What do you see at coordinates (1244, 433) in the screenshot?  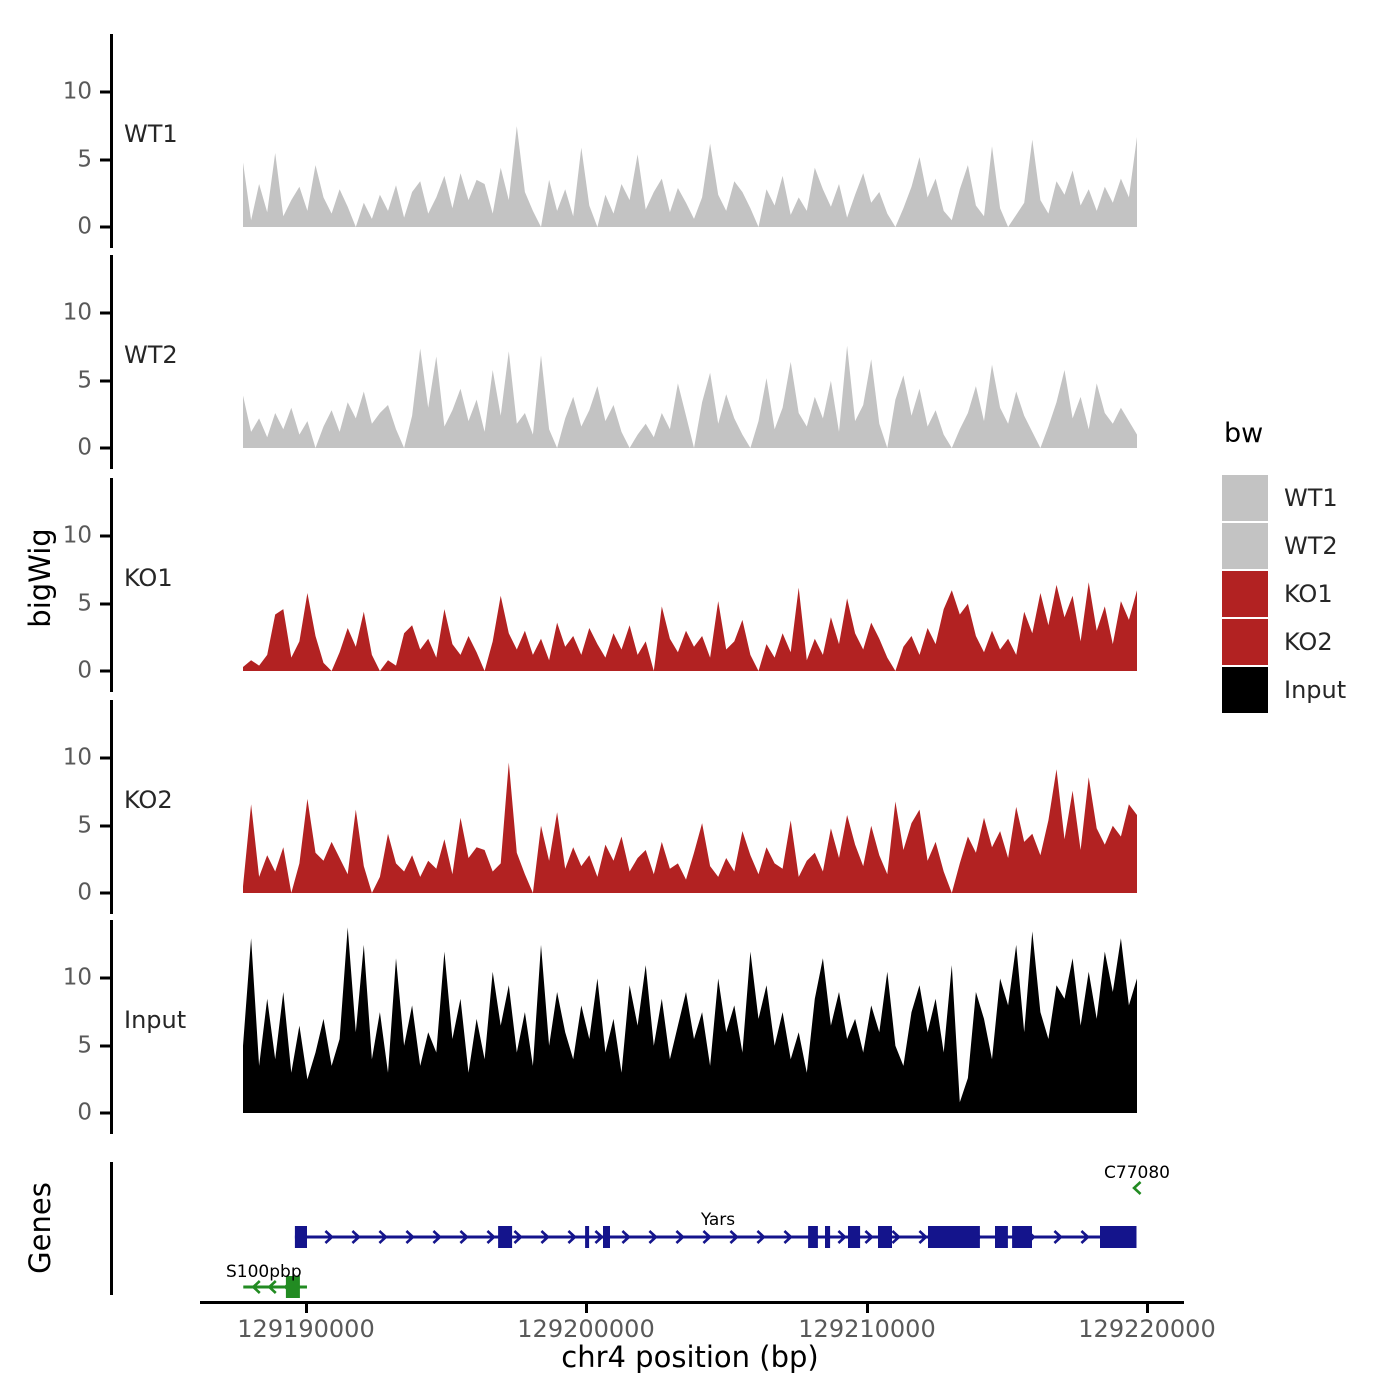 I see `legend-title: bw` at bounding box center [1244, 433].